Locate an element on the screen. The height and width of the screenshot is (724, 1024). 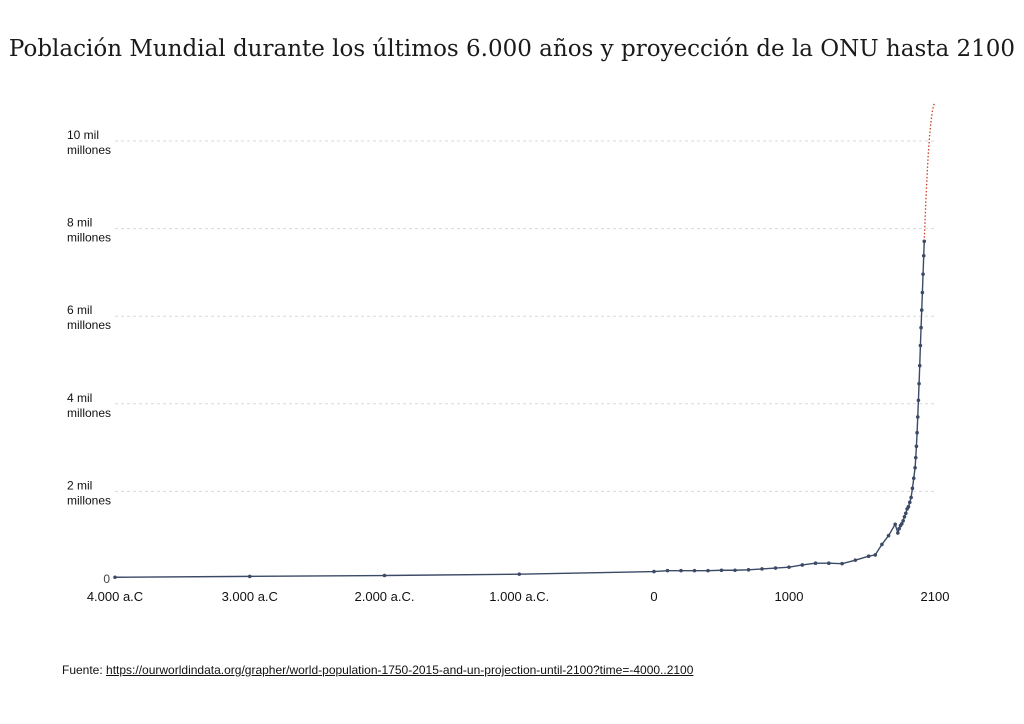
x-tick-label: 3.000 a.C is located at coordinates (250, 596).